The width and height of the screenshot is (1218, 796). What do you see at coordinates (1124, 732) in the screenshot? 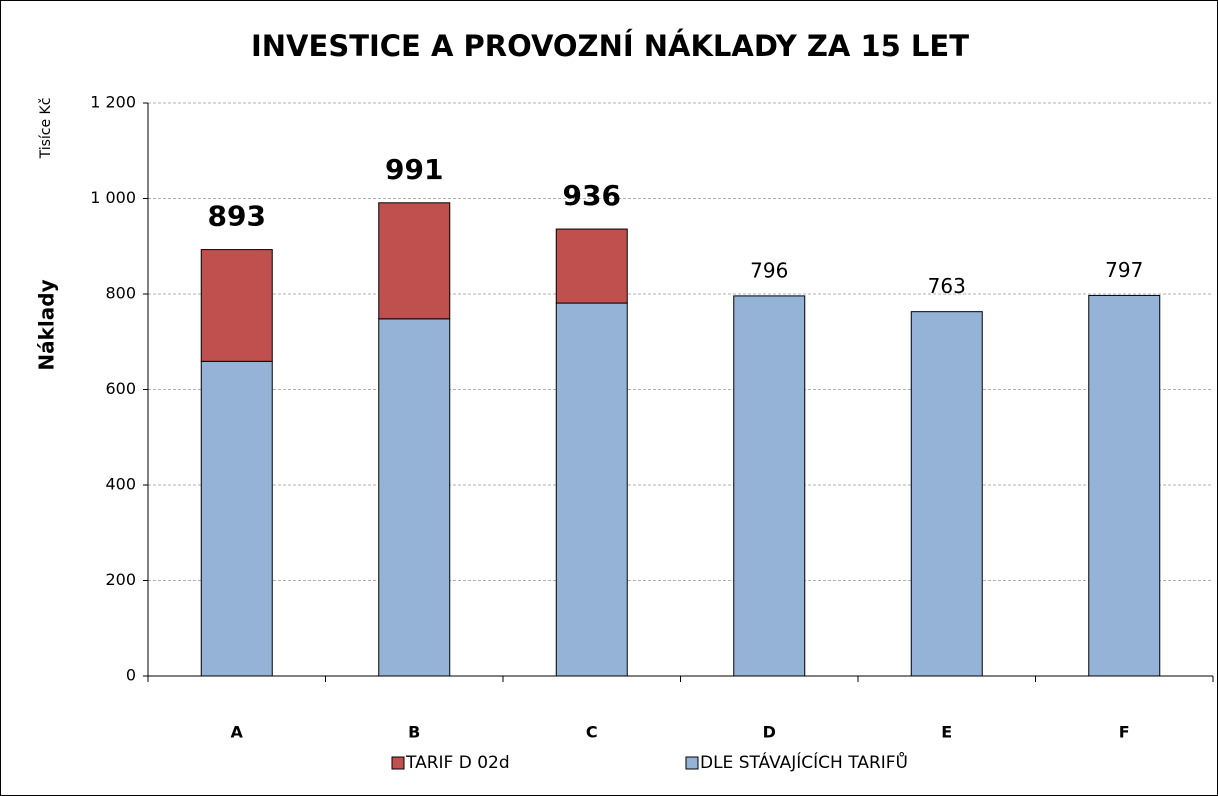
I see `x-tick-label: F` at bounding box center [1124, 732].